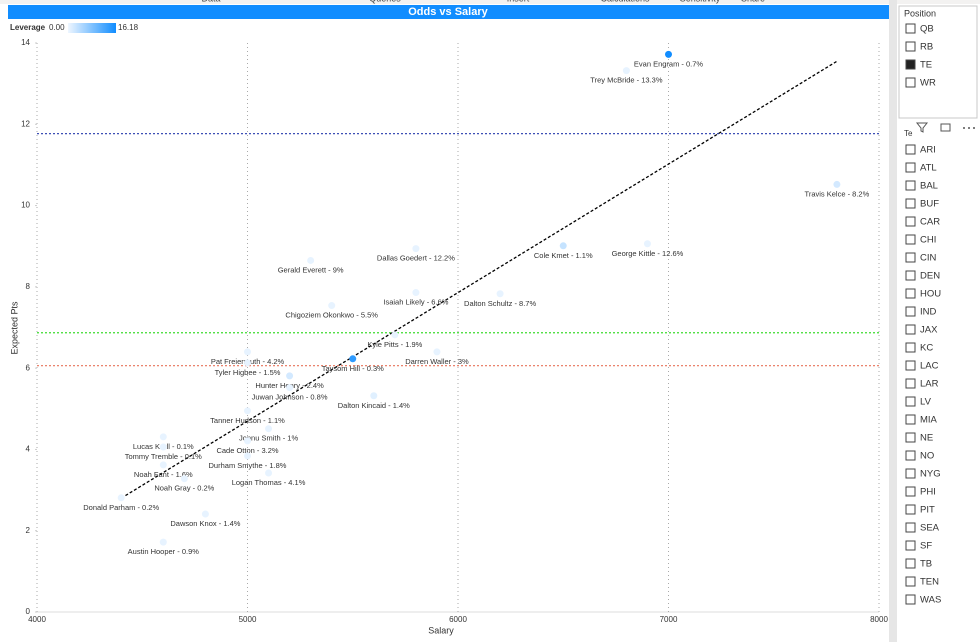  Describe the element at coordinates (927, 29) in the screenshot. I see `slicer-item: QB` at that location.